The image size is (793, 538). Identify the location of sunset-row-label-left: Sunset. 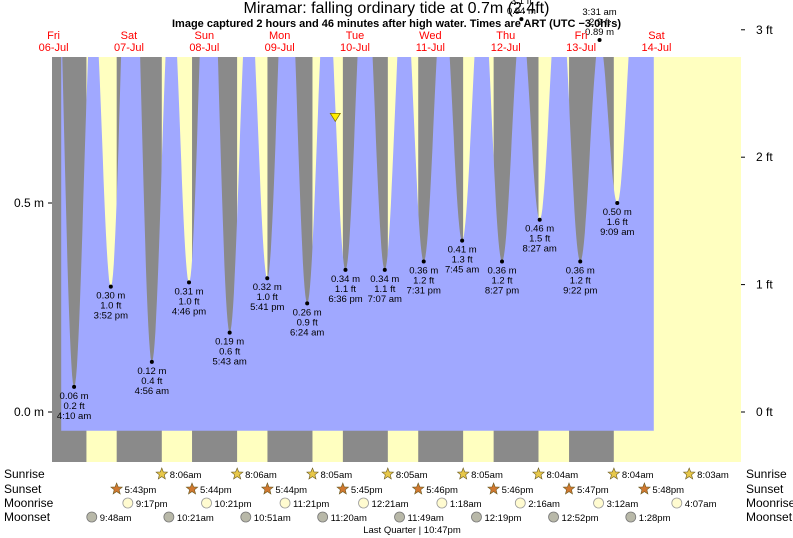
(23, 489).